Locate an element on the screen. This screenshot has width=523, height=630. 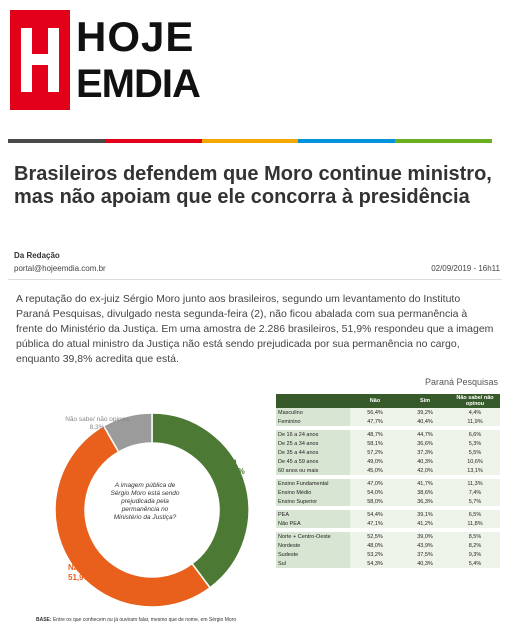
table-row: Norte + Centro-Oeste 52,5% 39,0% 8,5% is located at coordinates (388, 536).